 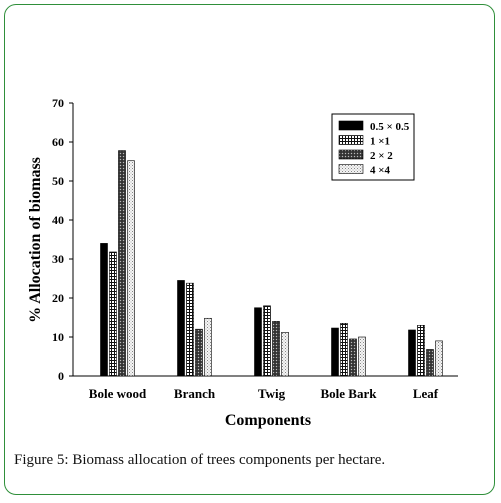 What do you see at coordinates (58, 337) in the screenshot?
I see `y-tick-label: 10` at bounding box center [58, 337].